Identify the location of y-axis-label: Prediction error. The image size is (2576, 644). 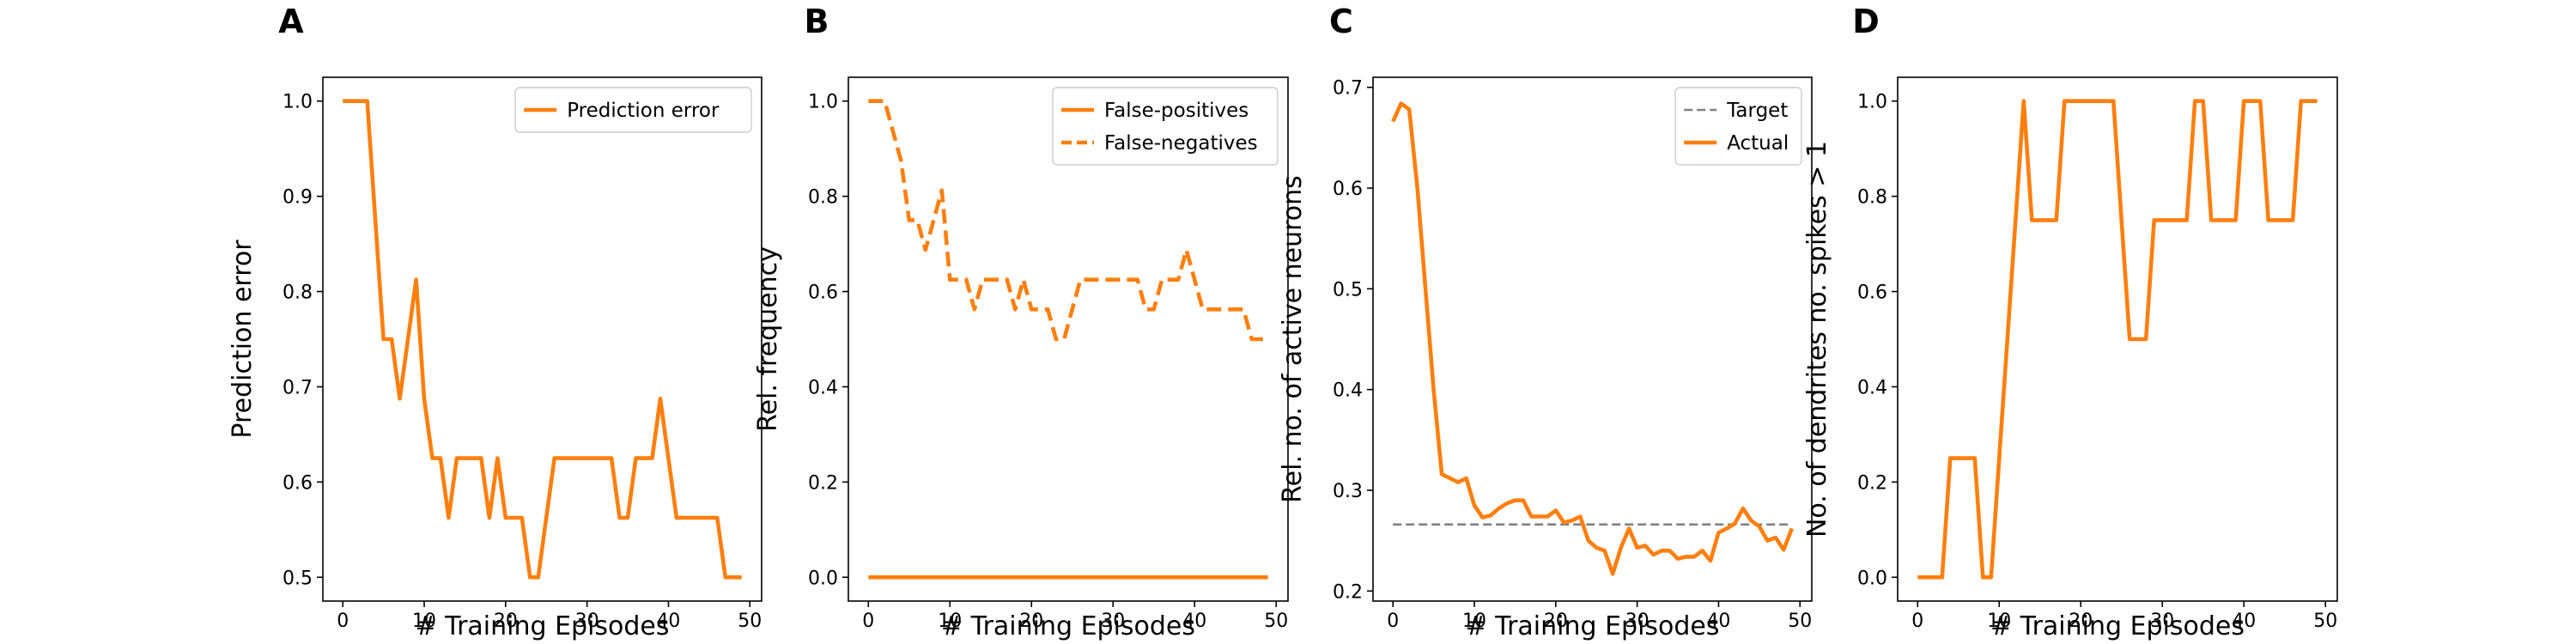
(243, 339).